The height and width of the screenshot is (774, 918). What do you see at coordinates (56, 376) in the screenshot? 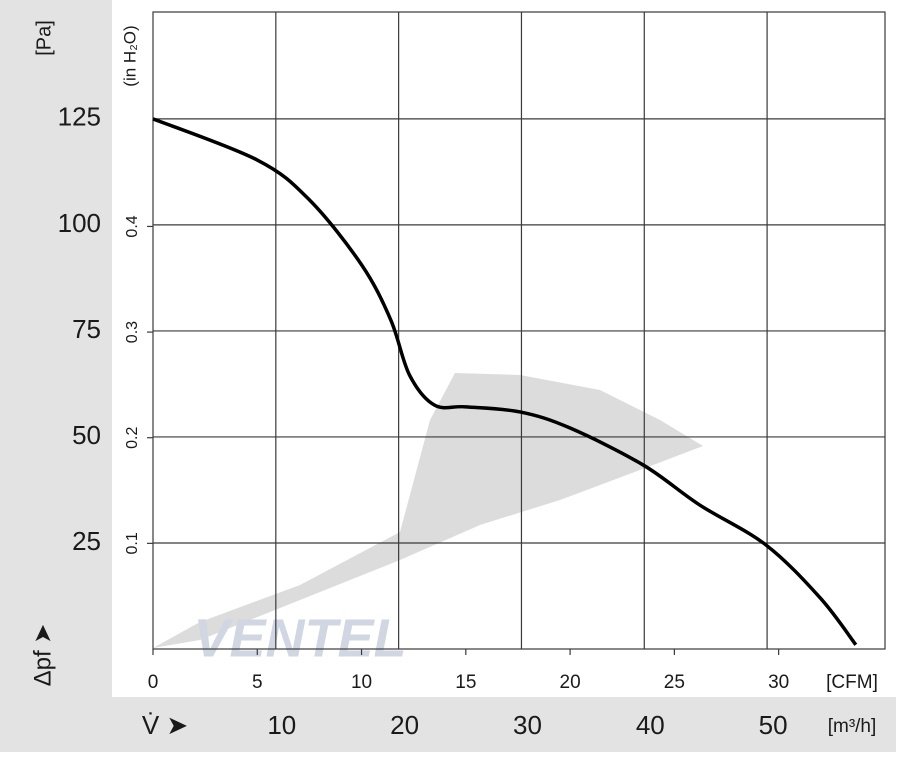
I see `left-band` at bounding box center [56, 376].